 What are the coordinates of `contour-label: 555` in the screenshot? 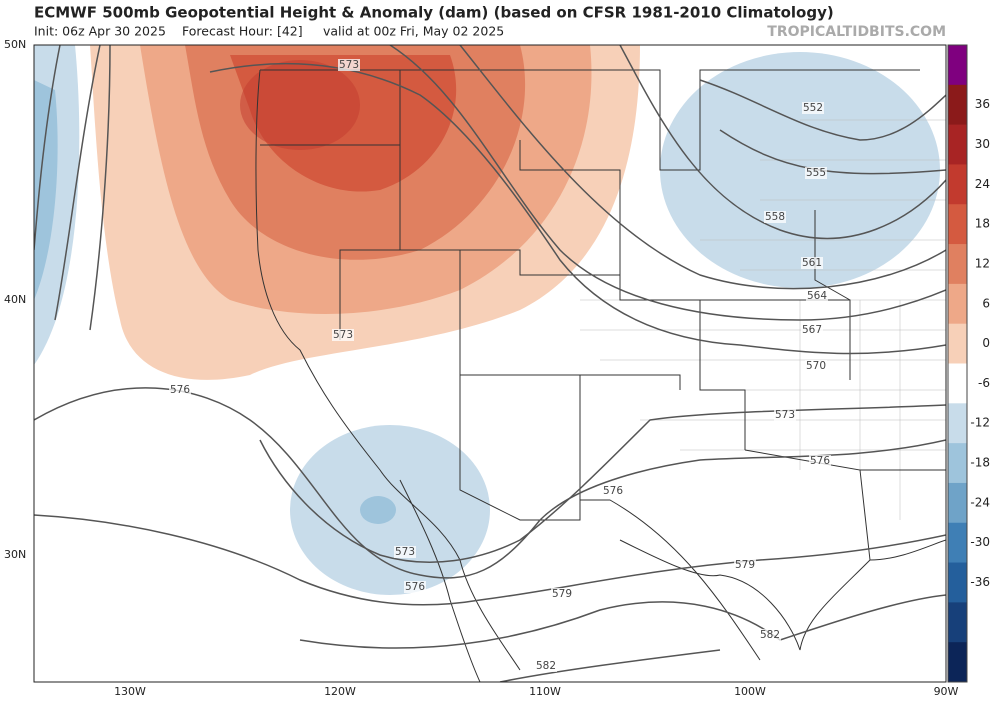 It's located at (816, 173).